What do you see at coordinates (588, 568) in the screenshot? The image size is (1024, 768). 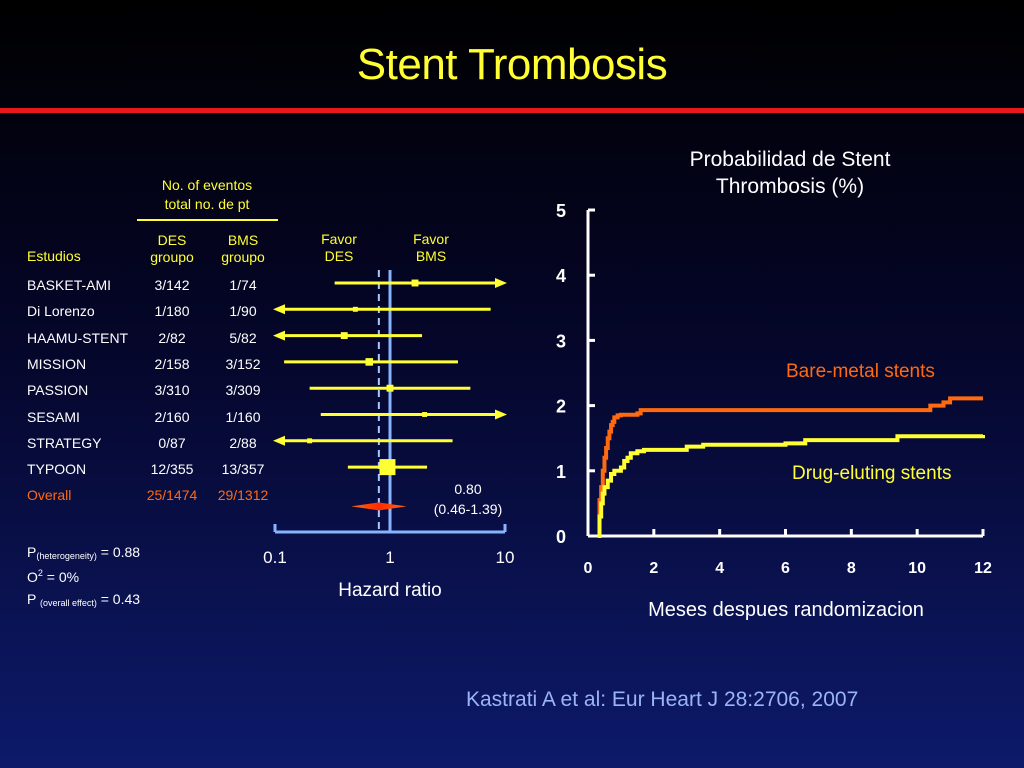 I see `km-x-tick-label: 0` at bounding box center [588, 568].